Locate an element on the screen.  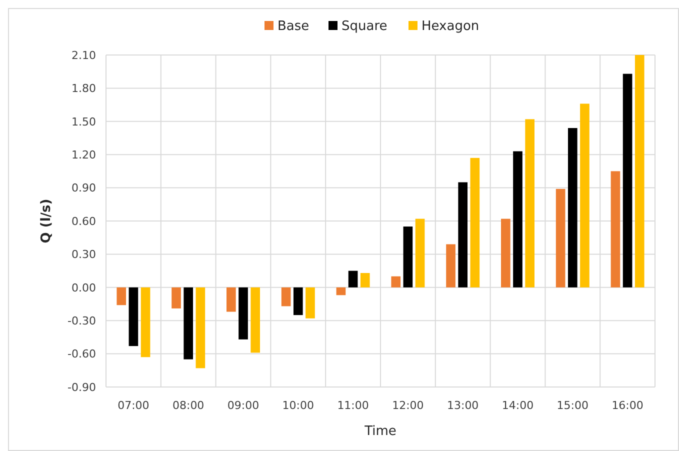
legend-label: Hexagon is located at coordinates (451, 26).